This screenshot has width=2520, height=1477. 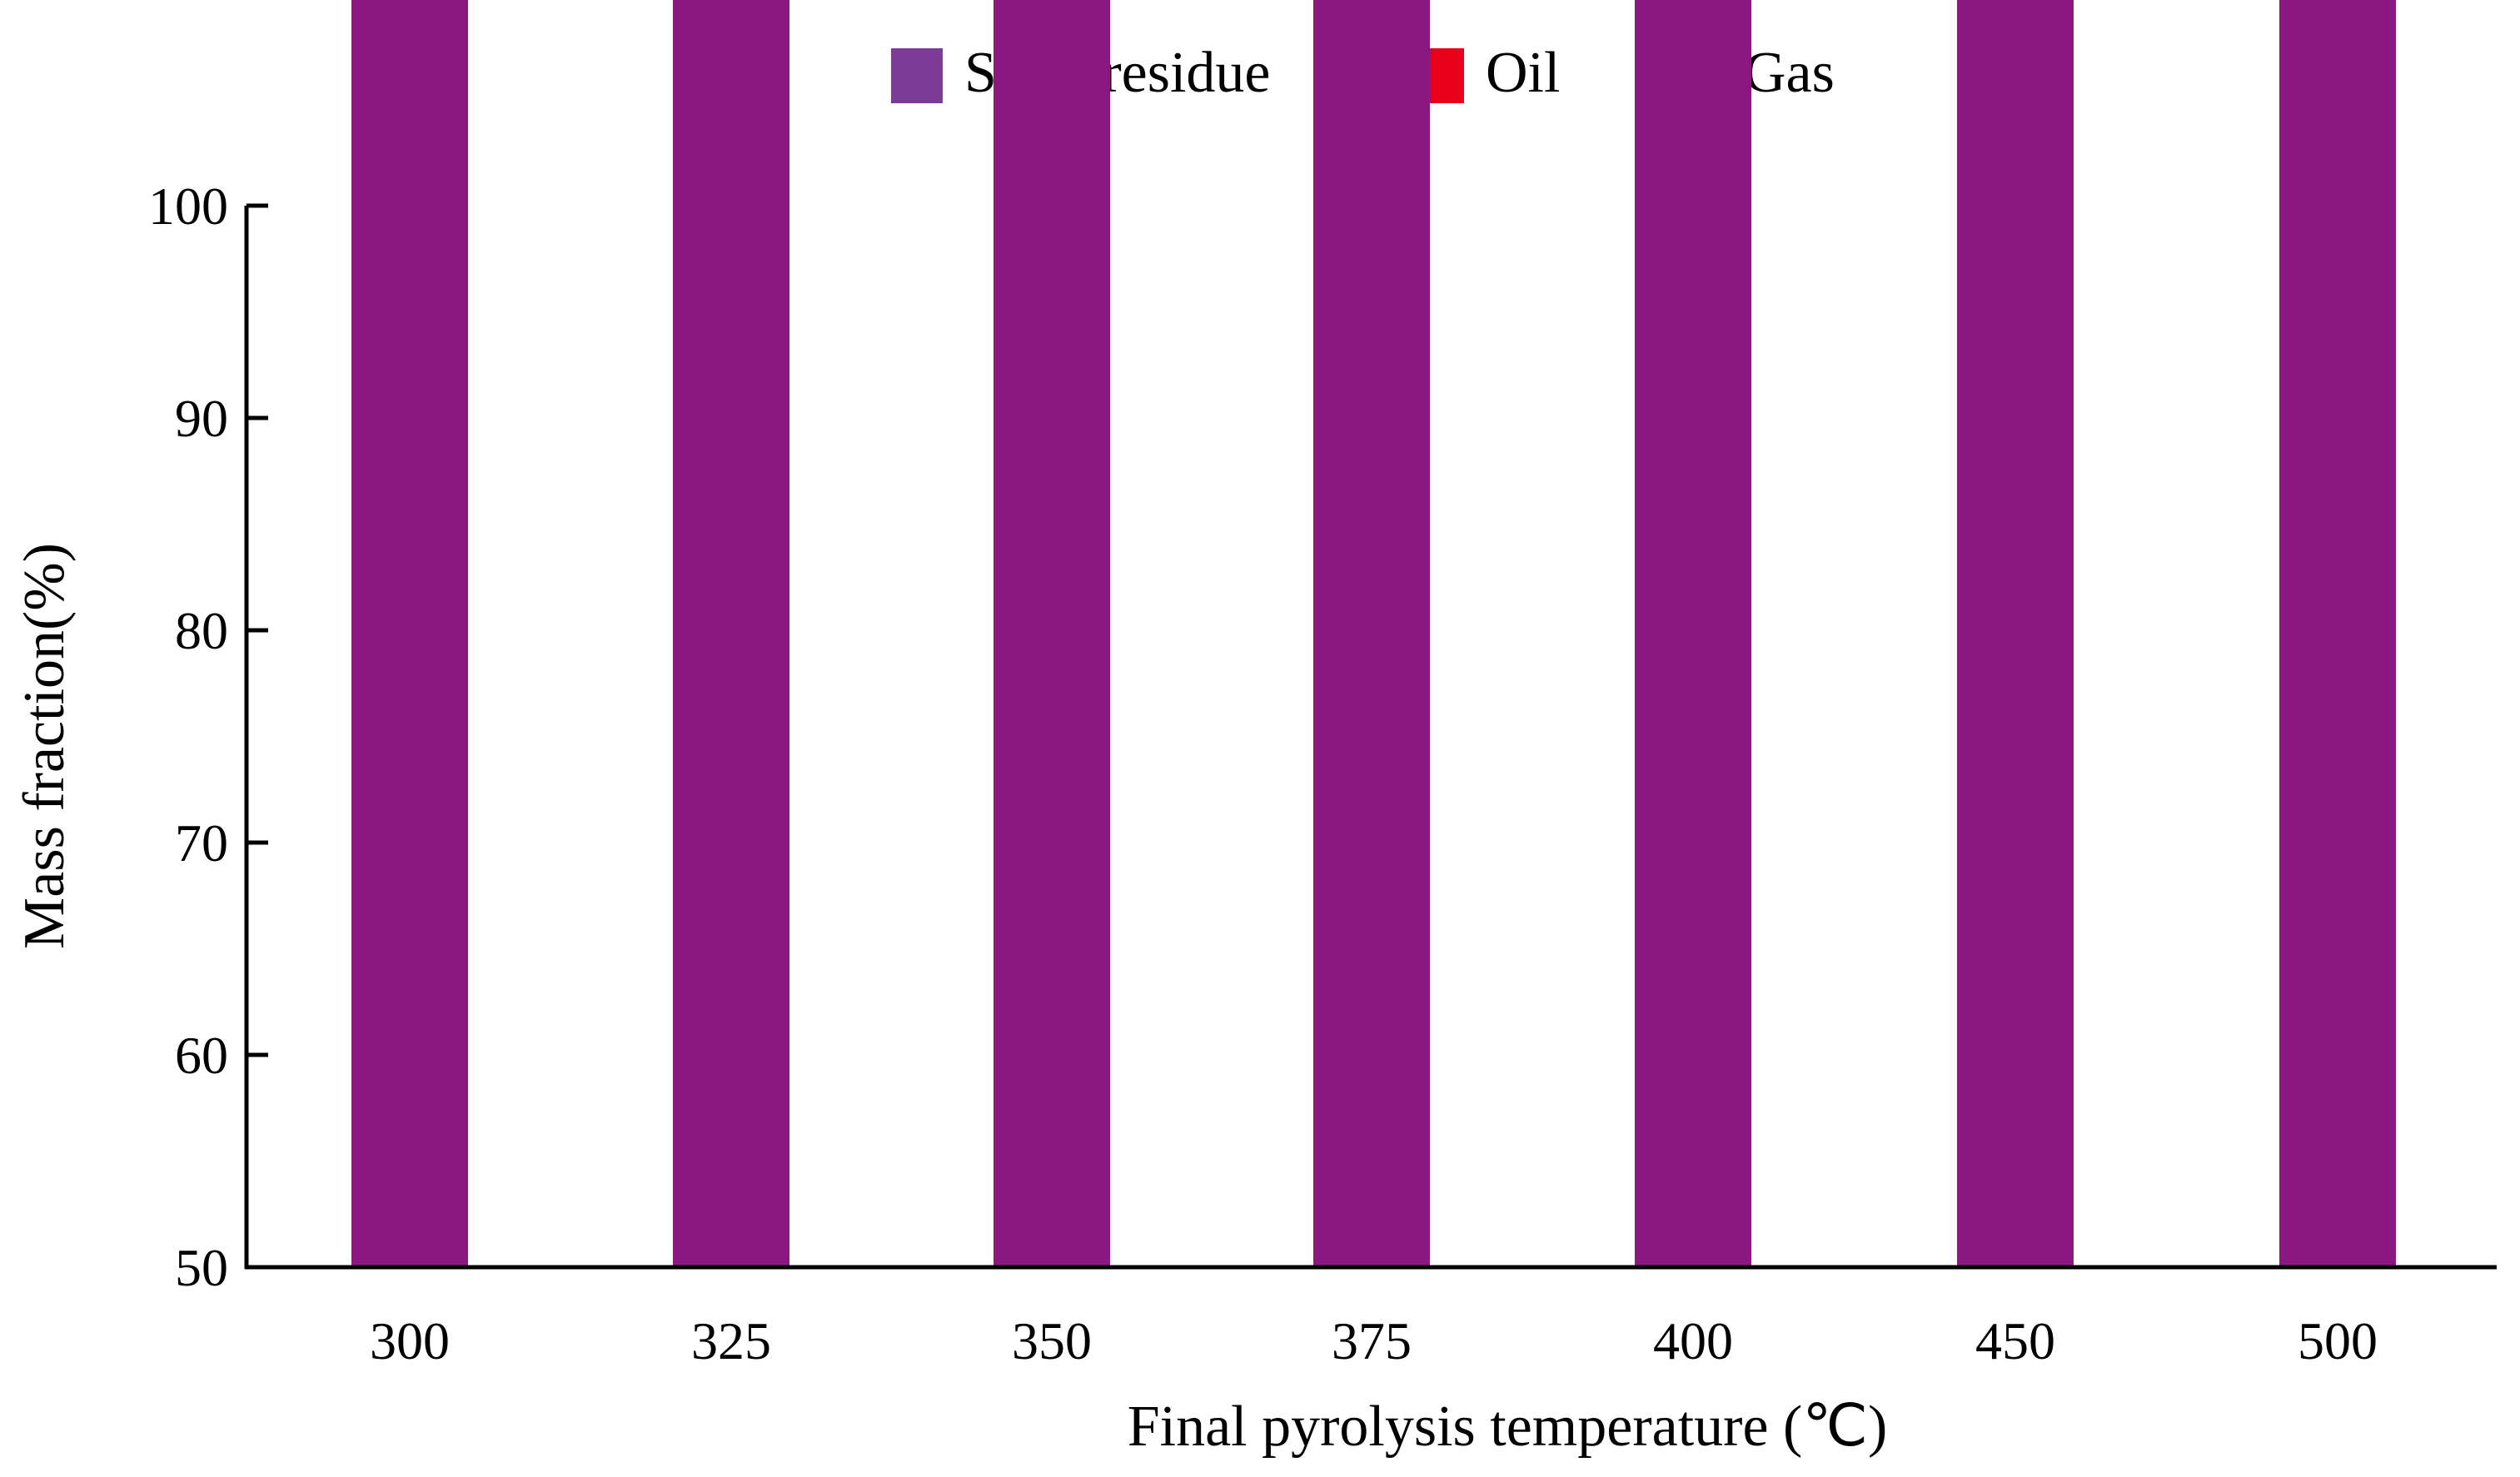 I want to click on y-axis-ticks: 50 60 70 80 90 100, so click(x=208, y=737).